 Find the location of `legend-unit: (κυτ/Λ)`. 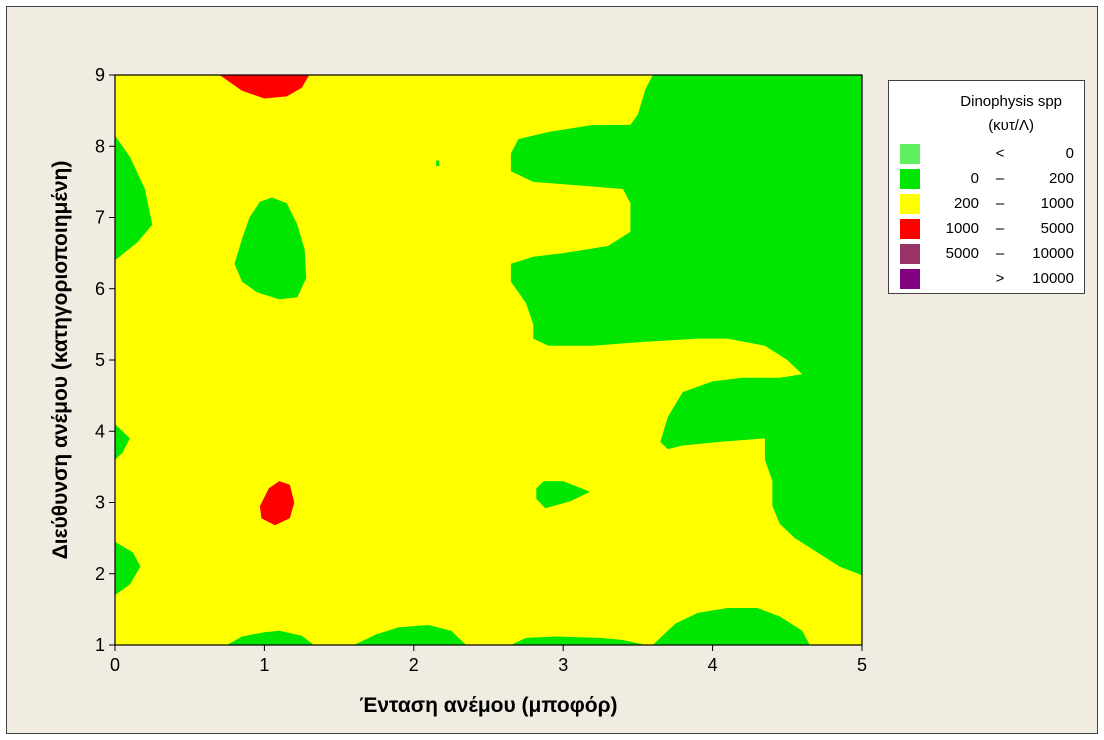

legend-unit: (κυτ/Λ) is located at coordinates (1011, 125).